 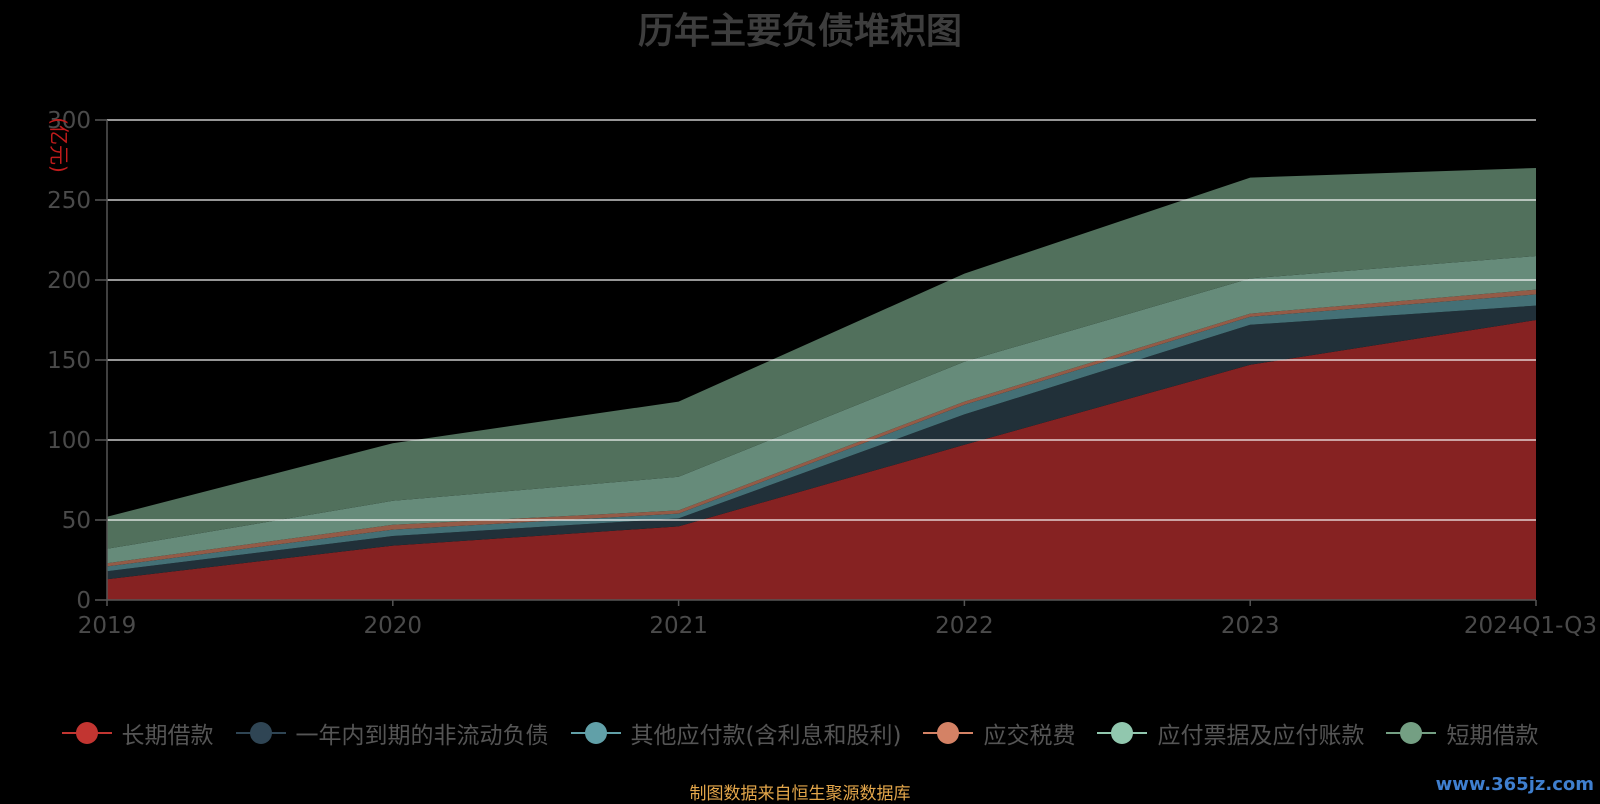 What do you see at coordinates (800, 794) in the screenshot?
I see `source-note: 制图数据来自恒生聚源数据库` at bounding box center [800, 794].